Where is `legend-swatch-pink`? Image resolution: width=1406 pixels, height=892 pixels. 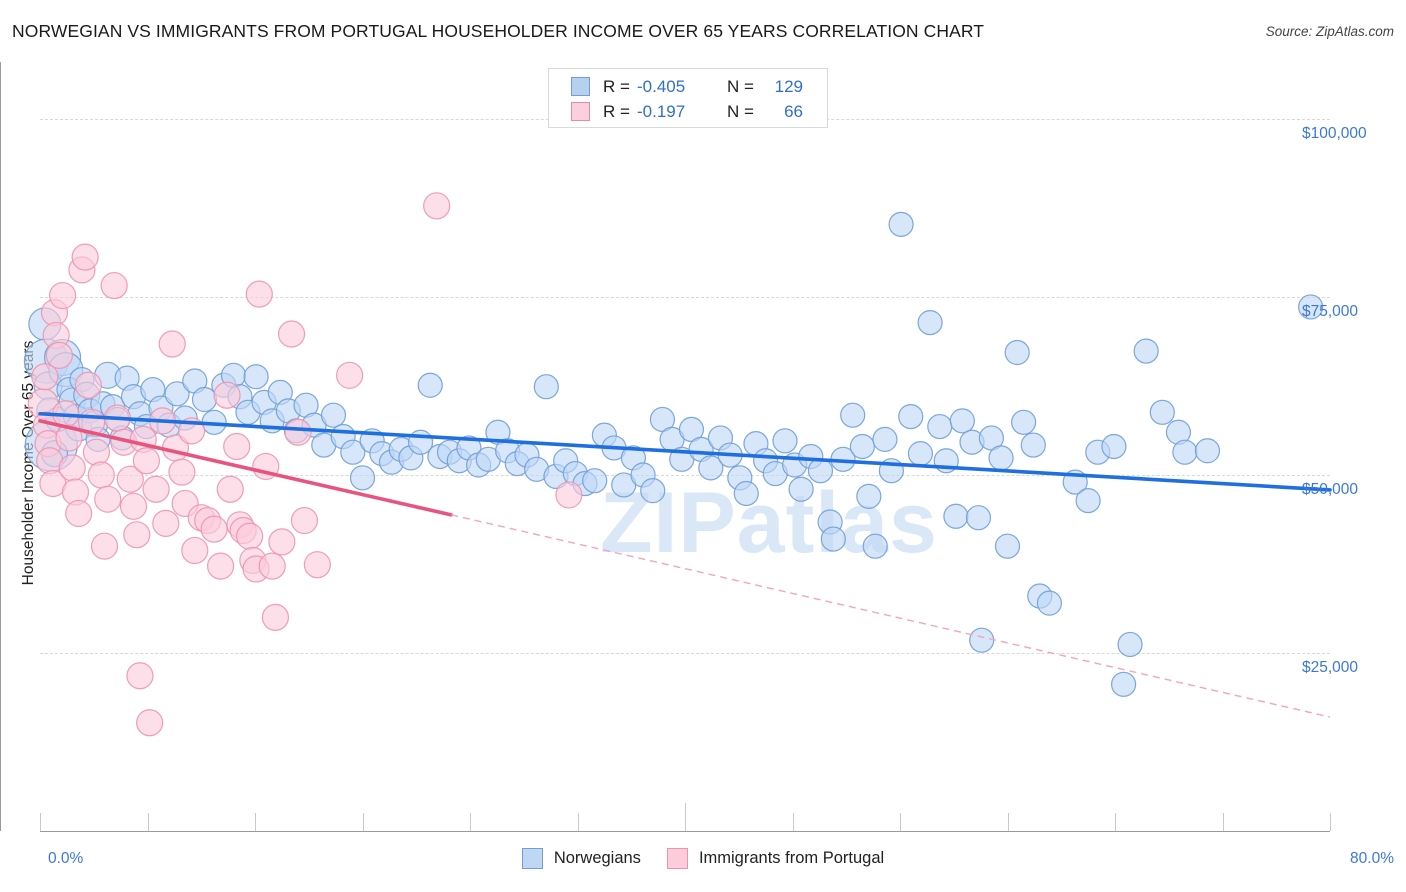 legend-swatch-pink is located at coordinates (580, 111).